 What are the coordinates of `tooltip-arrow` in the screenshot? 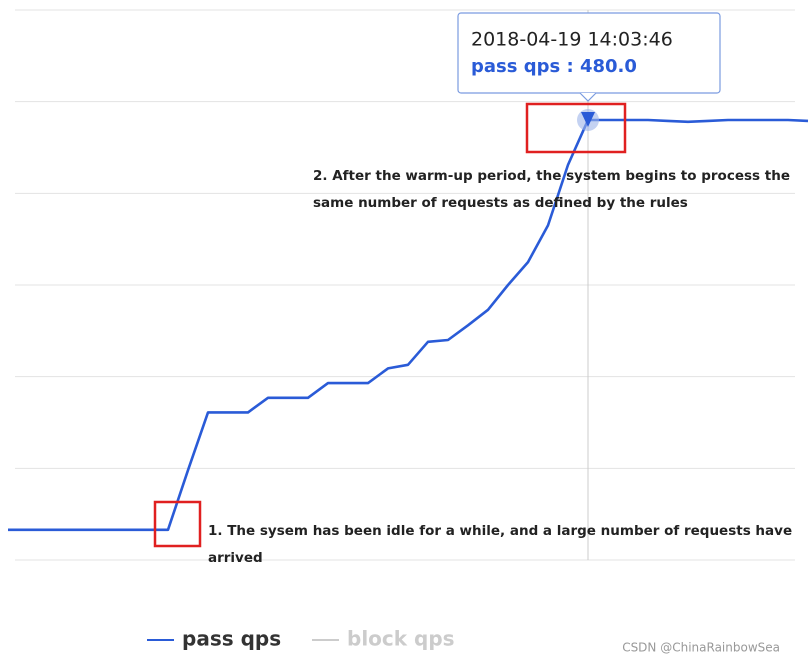 It's located at (588, 97).